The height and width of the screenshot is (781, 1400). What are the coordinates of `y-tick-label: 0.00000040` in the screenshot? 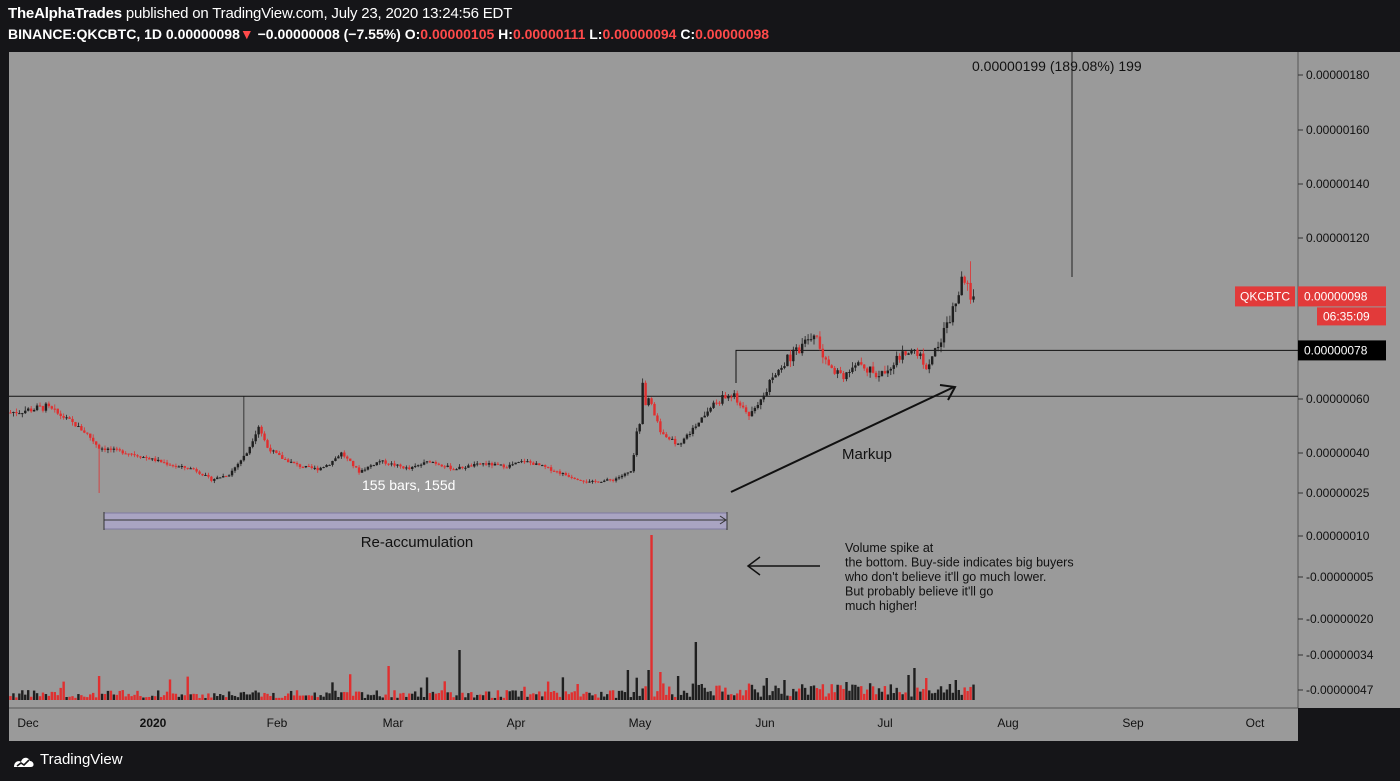 It's located at (1338, 453).